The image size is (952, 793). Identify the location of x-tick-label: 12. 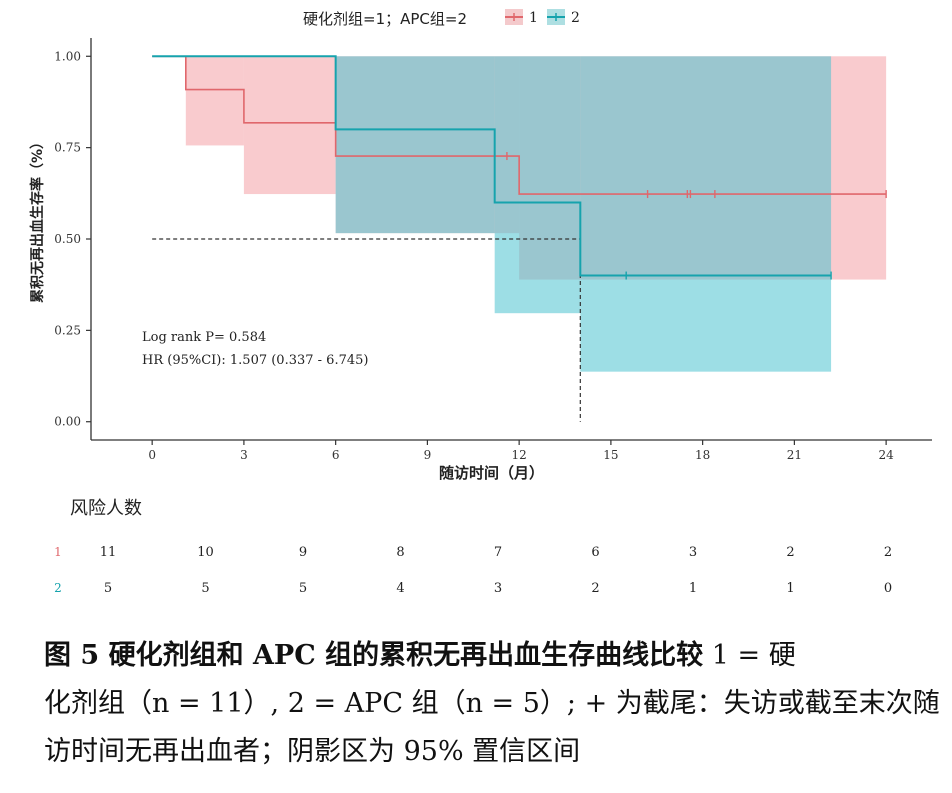
(519, 455).